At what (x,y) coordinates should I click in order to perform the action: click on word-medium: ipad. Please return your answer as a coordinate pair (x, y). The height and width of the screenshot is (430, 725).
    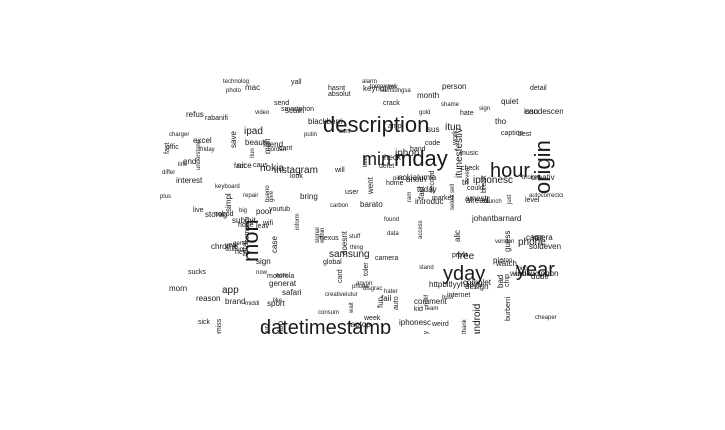
    Looking at the image, I should click on (253, 131).